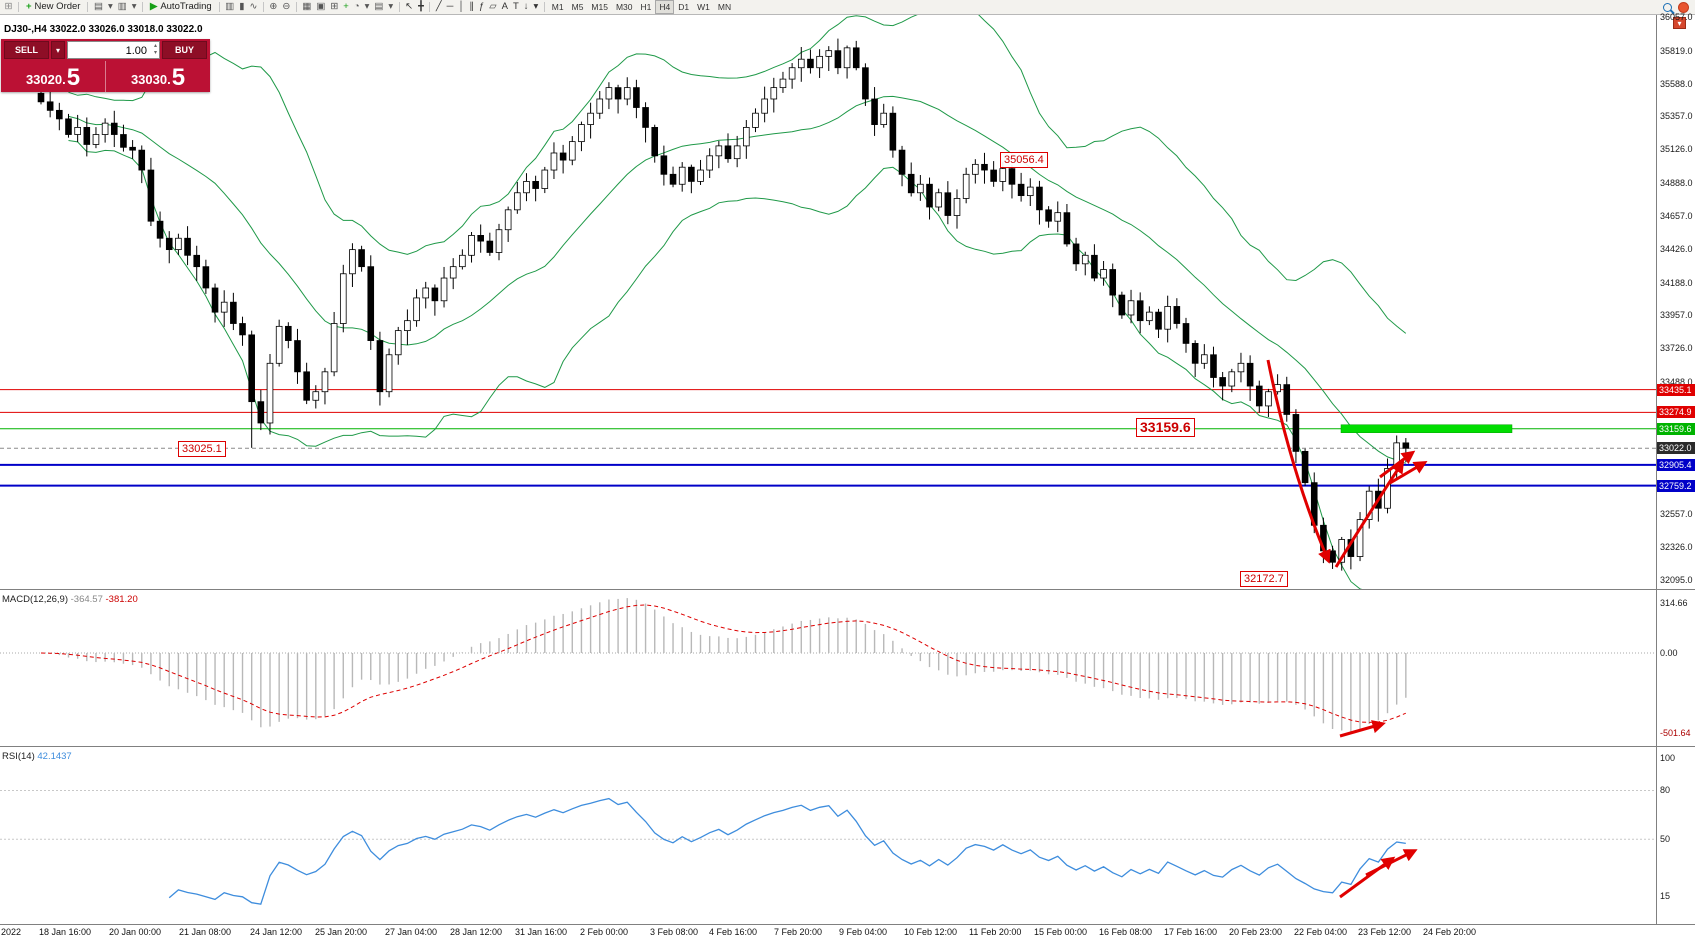 The image size is (1695, 939). I want to click on annotation-callout: 33025.1, so click(202, 449).